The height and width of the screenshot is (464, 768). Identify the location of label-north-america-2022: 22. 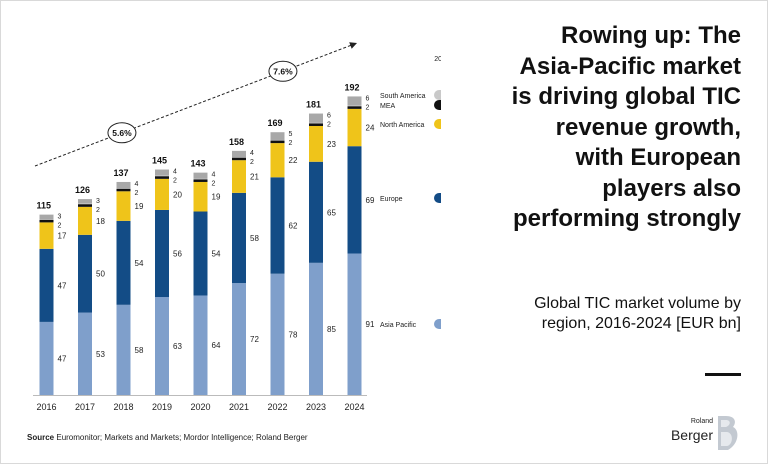
(293, 160).